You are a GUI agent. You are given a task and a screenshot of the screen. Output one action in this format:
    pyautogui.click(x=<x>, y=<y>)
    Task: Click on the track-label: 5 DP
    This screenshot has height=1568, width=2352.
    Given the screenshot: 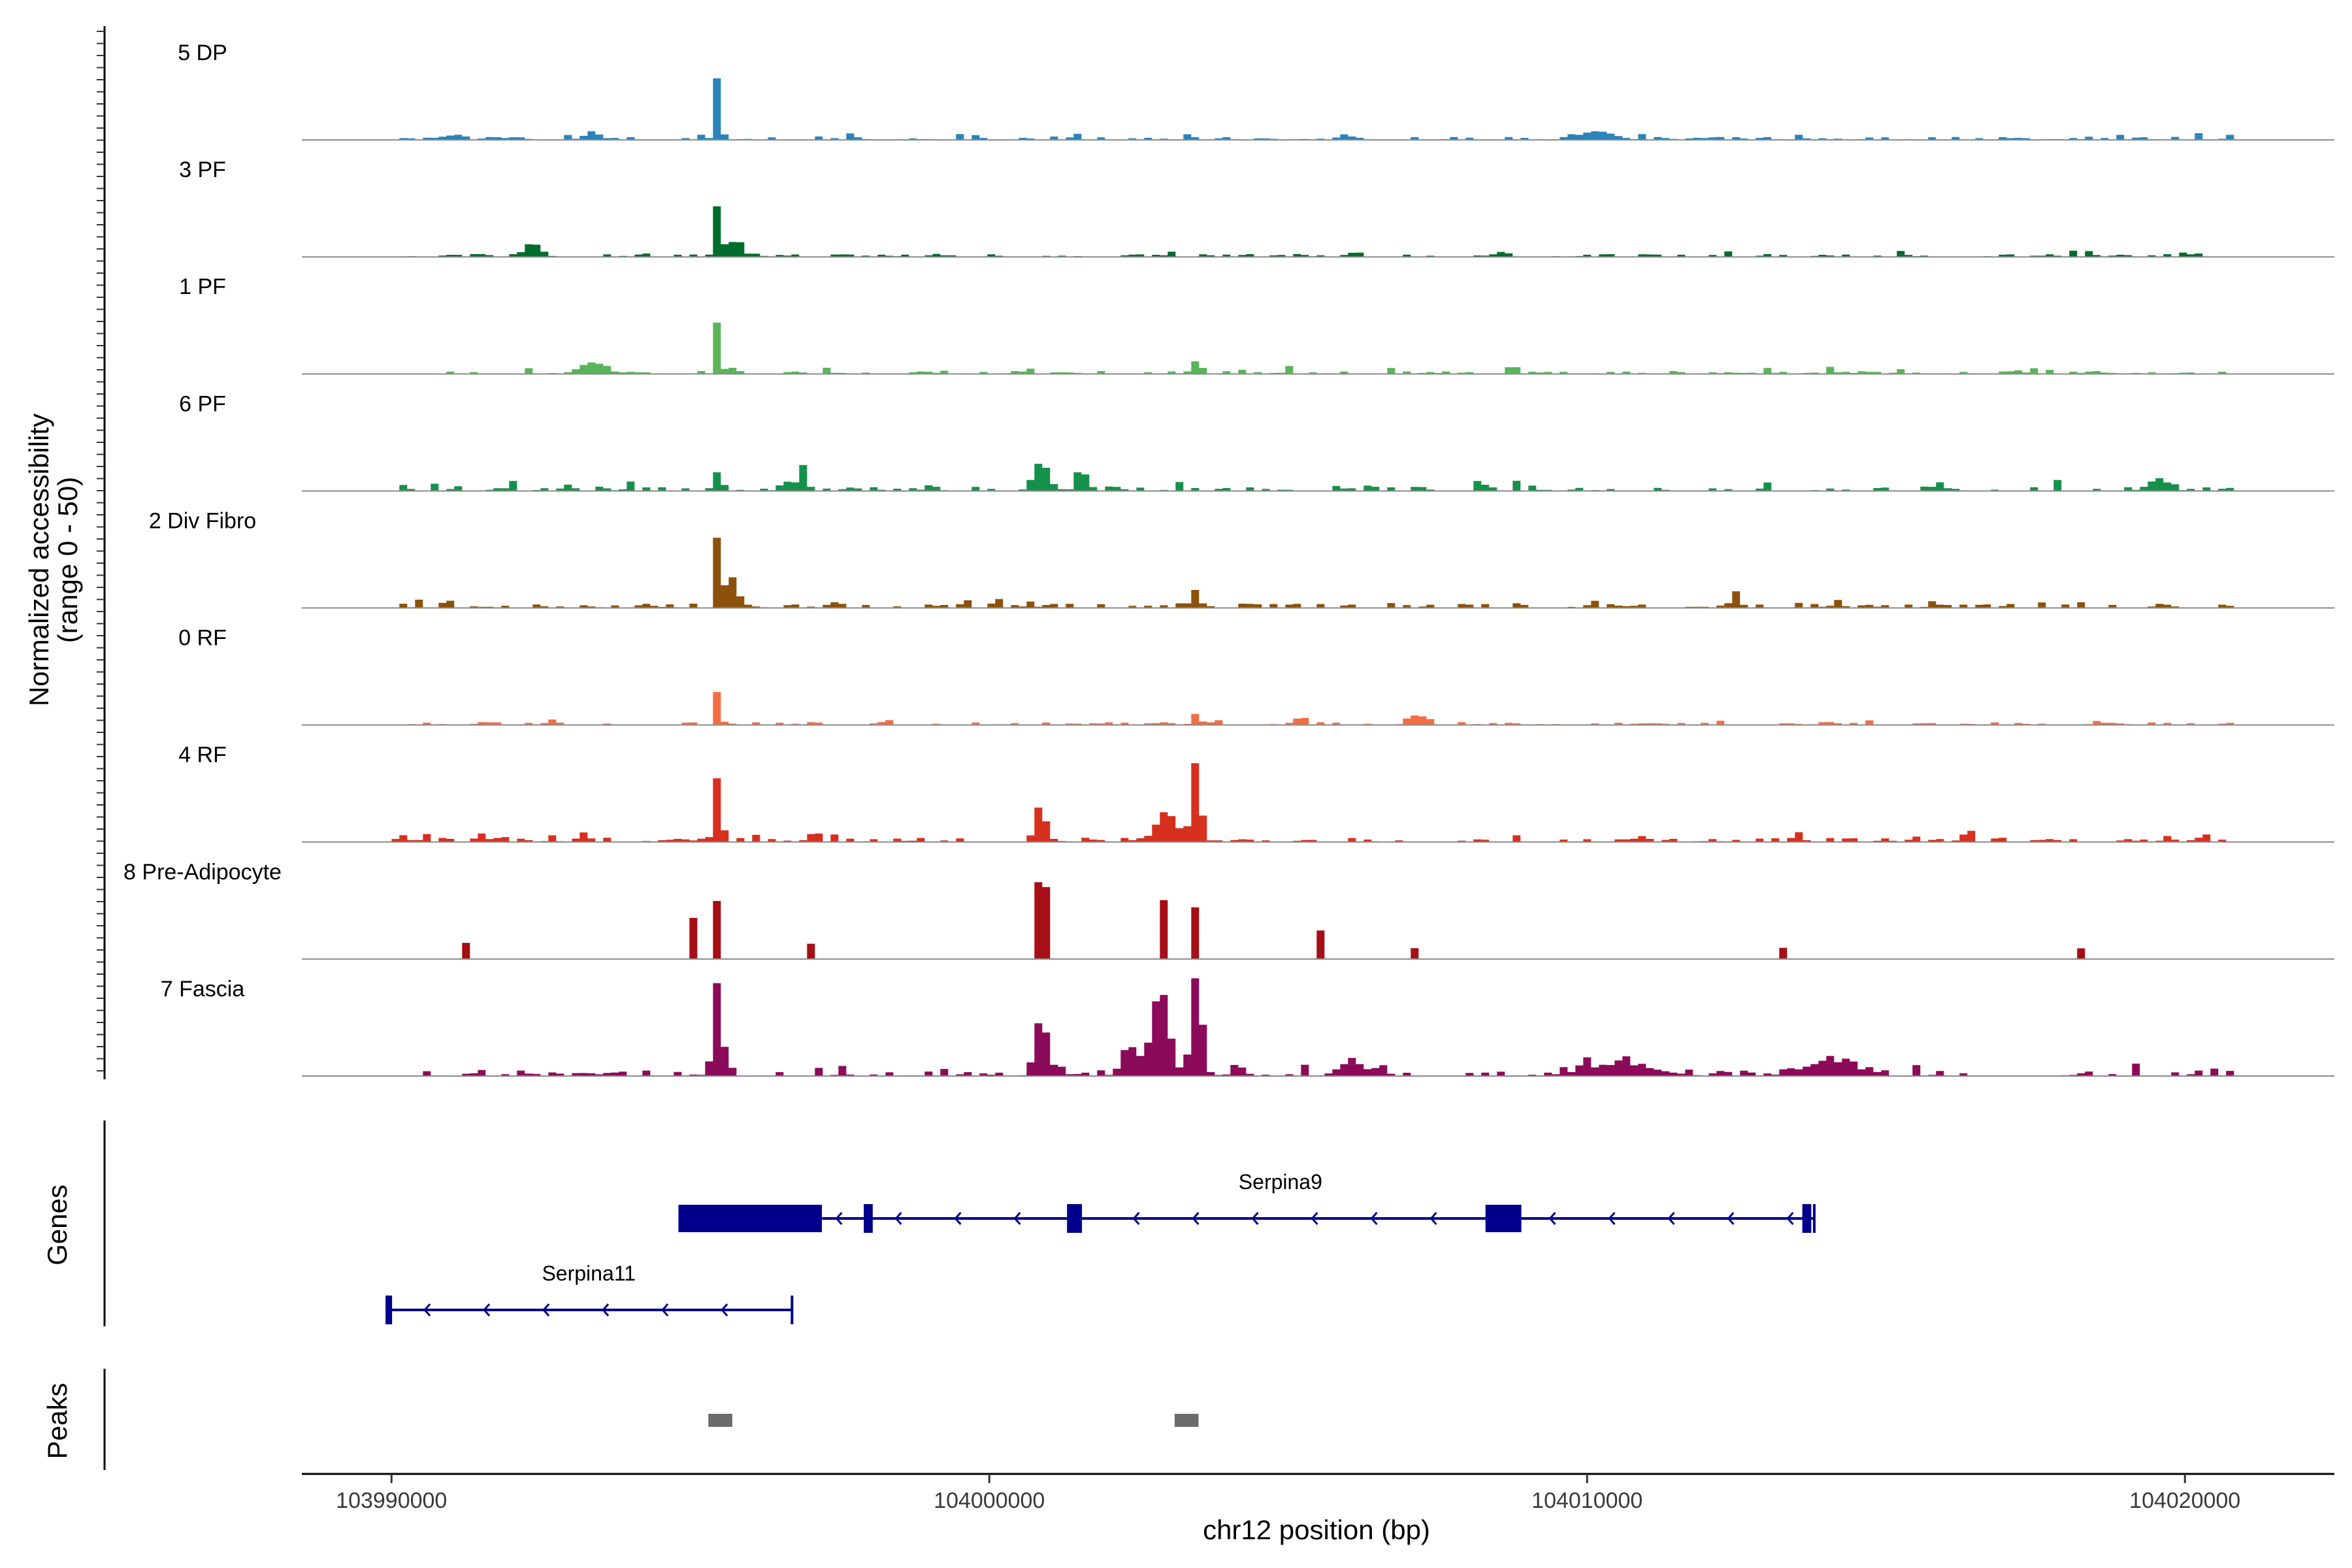 What is the action you would take?
    pyautogui.click(x=202, y=53)
    